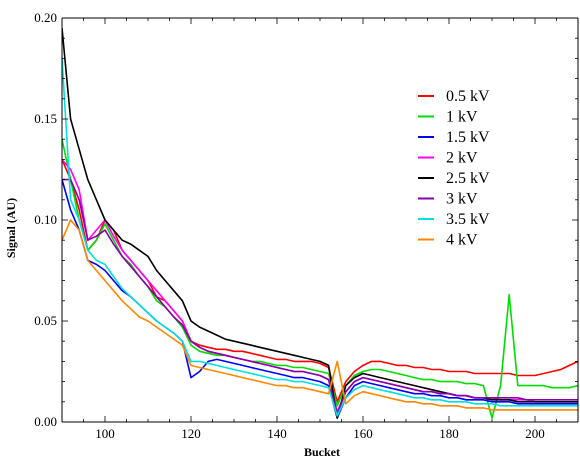  I want to click on x-tick-label: 180, so click(449, 433).